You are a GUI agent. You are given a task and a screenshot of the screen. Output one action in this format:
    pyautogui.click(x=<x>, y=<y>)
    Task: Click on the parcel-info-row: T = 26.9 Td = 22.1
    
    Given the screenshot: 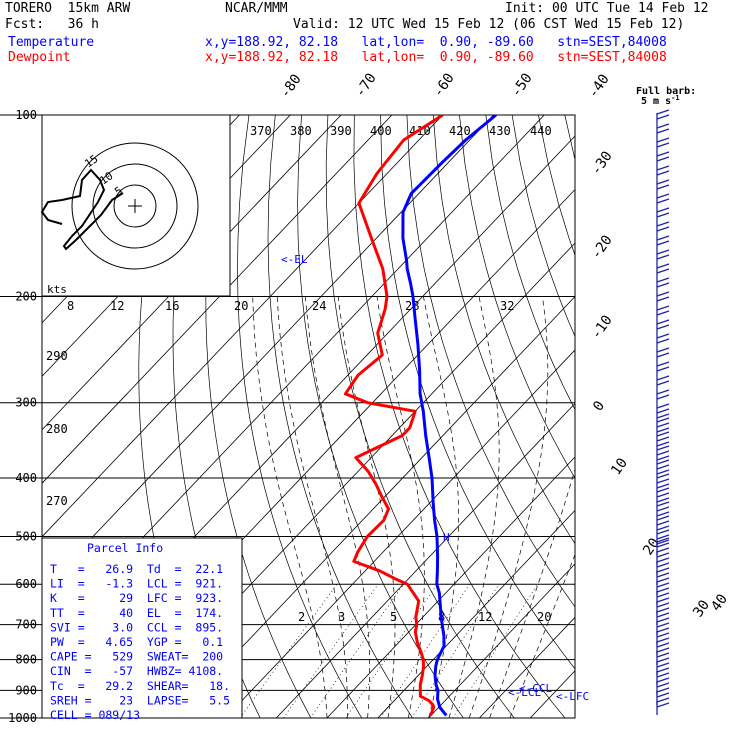 What is the action you would take?
    pyautogui.click(x=136, y=569)
    